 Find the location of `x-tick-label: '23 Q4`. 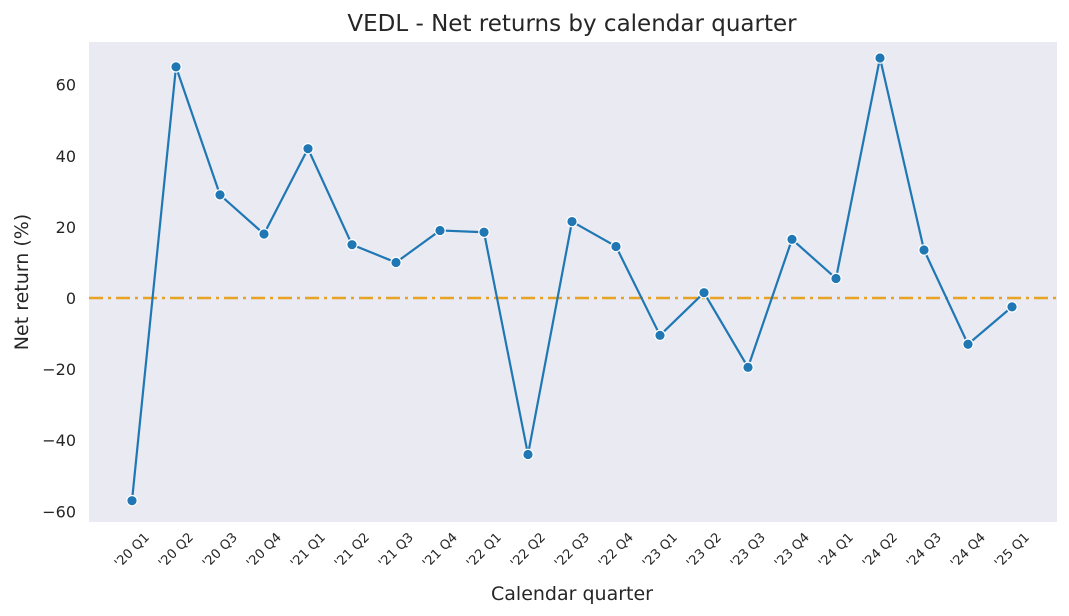

x-tick-label: '23 Q4 is located at coordinates (792, 550).